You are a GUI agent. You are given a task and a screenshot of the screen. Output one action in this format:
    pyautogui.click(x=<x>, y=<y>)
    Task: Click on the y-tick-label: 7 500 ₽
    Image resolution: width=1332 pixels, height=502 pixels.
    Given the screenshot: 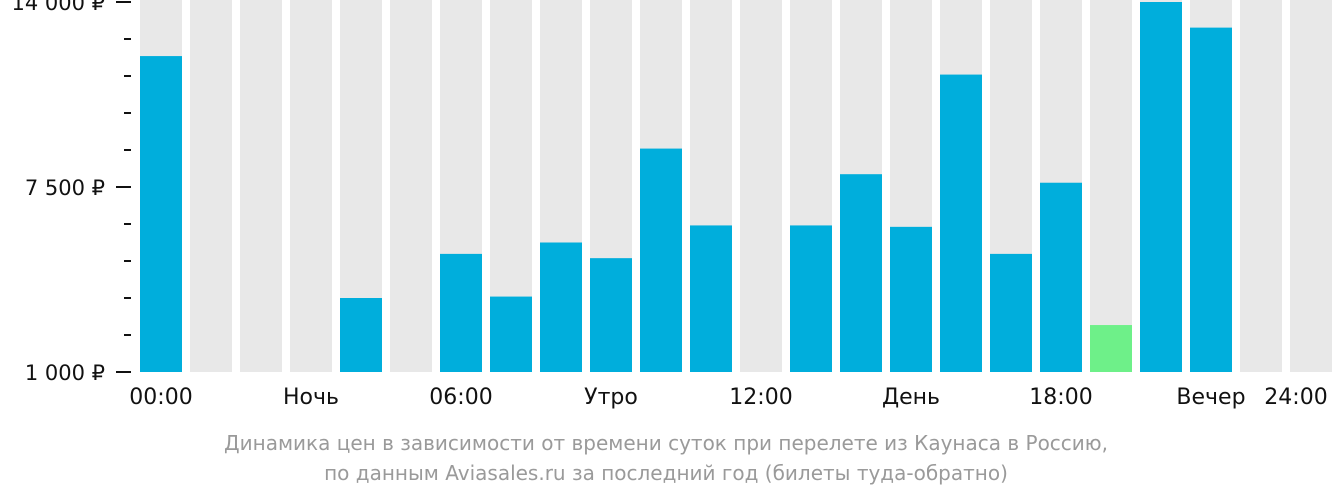 What is the action you would take?
    pyautogui.click(x=65, y=188)
    